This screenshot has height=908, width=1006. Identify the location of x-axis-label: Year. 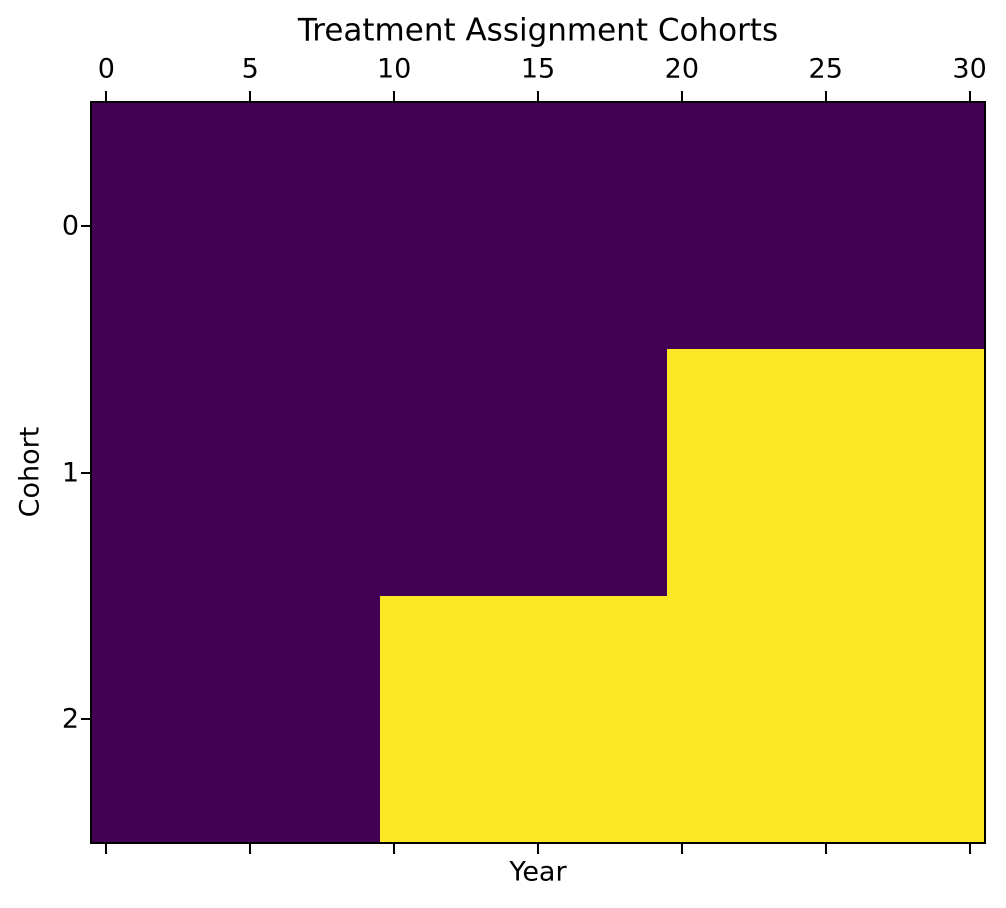
(538, 872).